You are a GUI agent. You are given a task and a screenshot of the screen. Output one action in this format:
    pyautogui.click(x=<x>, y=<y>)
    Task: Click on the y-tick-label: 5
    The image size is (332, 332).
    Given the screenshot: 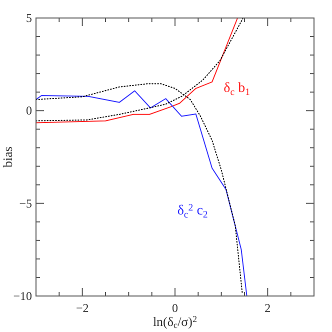 What is the action you would take?
    pyautogui.click(x=29, y=18)
    